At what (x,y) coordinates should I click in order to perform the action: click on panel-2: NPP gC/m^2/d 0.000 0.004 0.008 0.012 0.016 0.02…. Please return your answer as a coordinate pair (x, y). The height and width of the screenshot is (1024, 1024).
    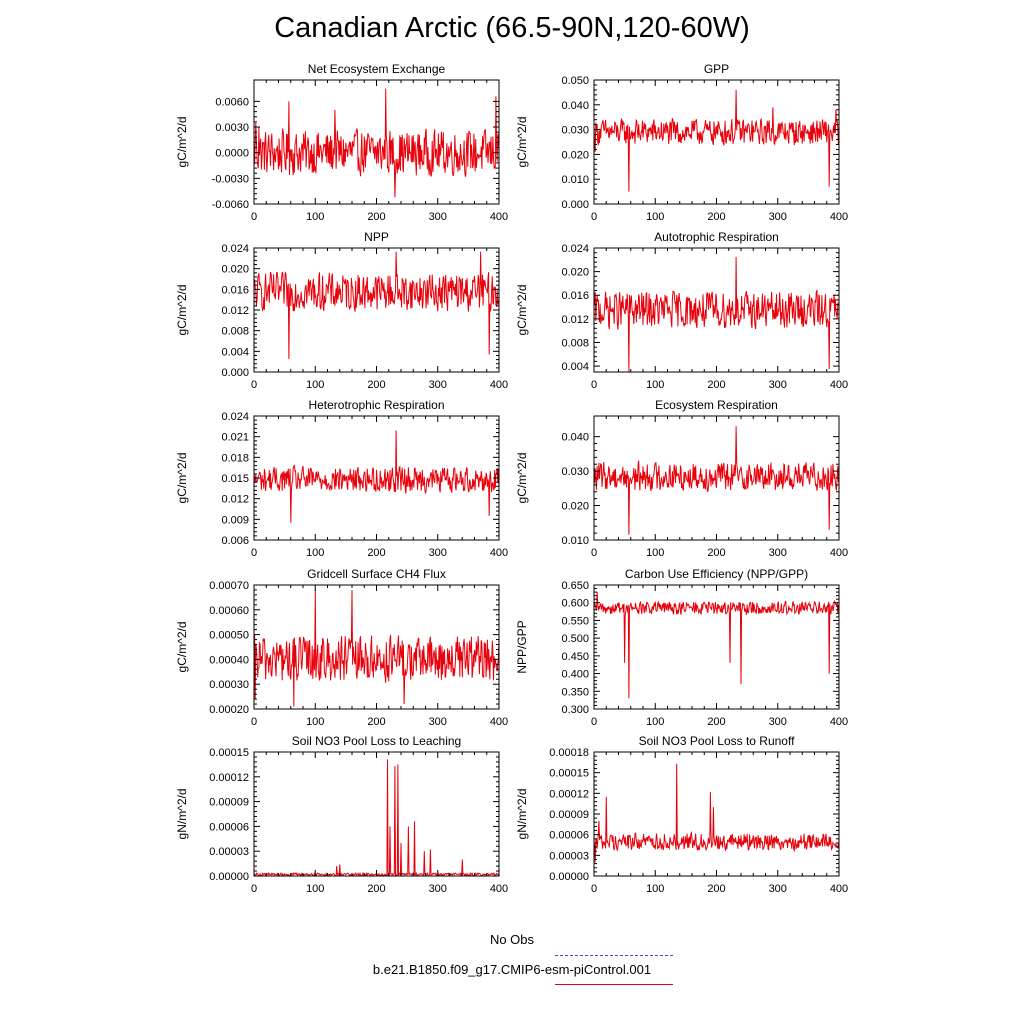
    Looking at the image, I should click on (341, 310).